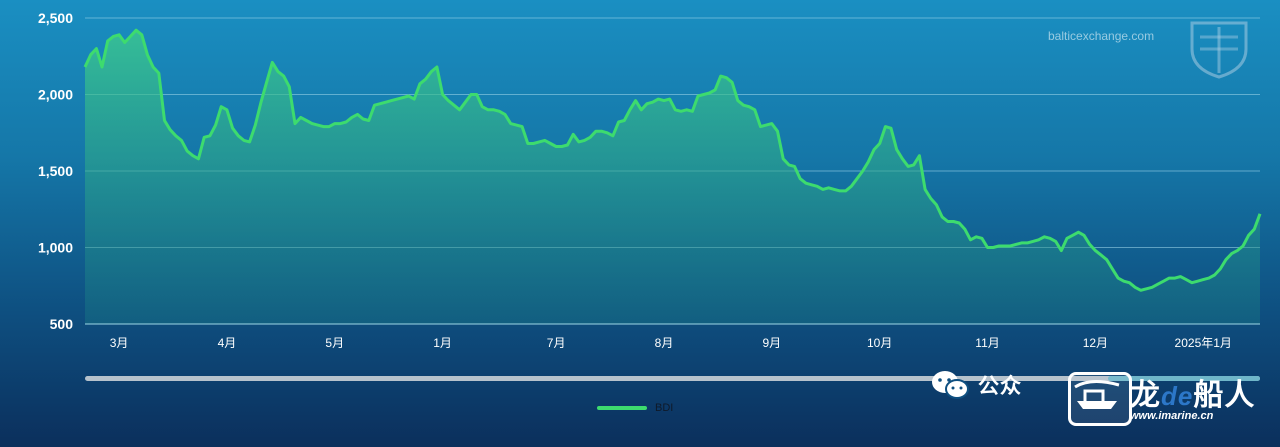 The image size is (1280, 447). What do you see at coordinates (227, 343) in the screenshot?
I see `x-tick-label: 4月` at bounding box center [227, 343].